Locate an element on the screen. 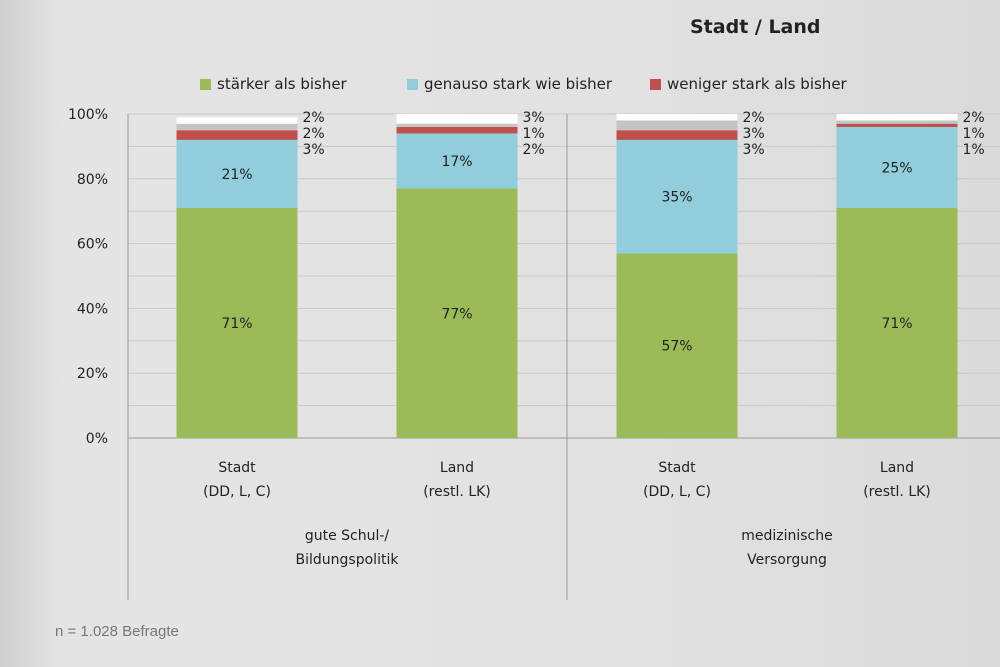 The image size is (1000, 667). legend-item-weniger: weniger stark als bisher is located at coordinates (748, 84).